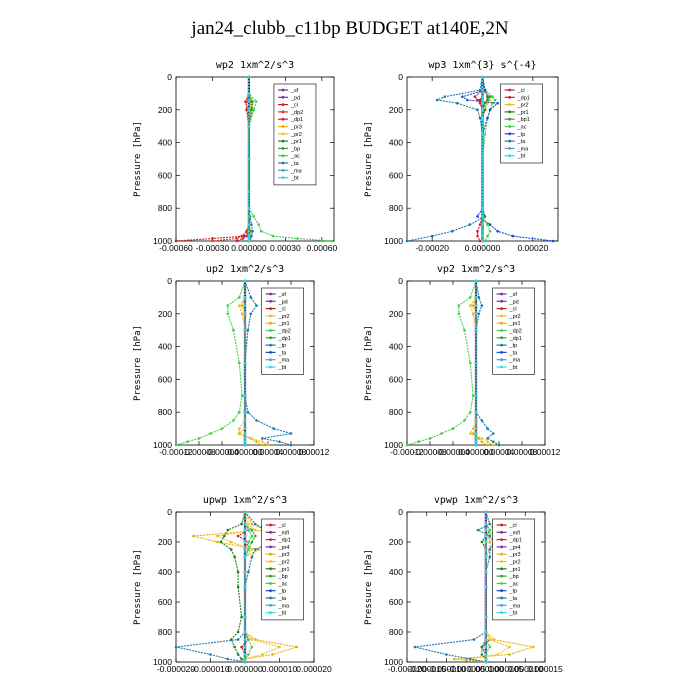 The image size is (700, 700). Describe the element at coordinates (513, 295) in the screenshot. I see `legend-label: _sf` at that location.